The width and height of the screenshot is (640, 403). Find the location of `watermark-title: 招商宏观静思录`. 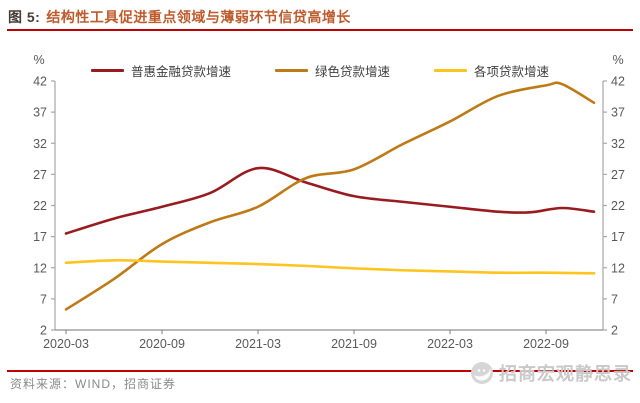

watermark-title: 招商宏观静思录 is located at coordinates (565, 374).